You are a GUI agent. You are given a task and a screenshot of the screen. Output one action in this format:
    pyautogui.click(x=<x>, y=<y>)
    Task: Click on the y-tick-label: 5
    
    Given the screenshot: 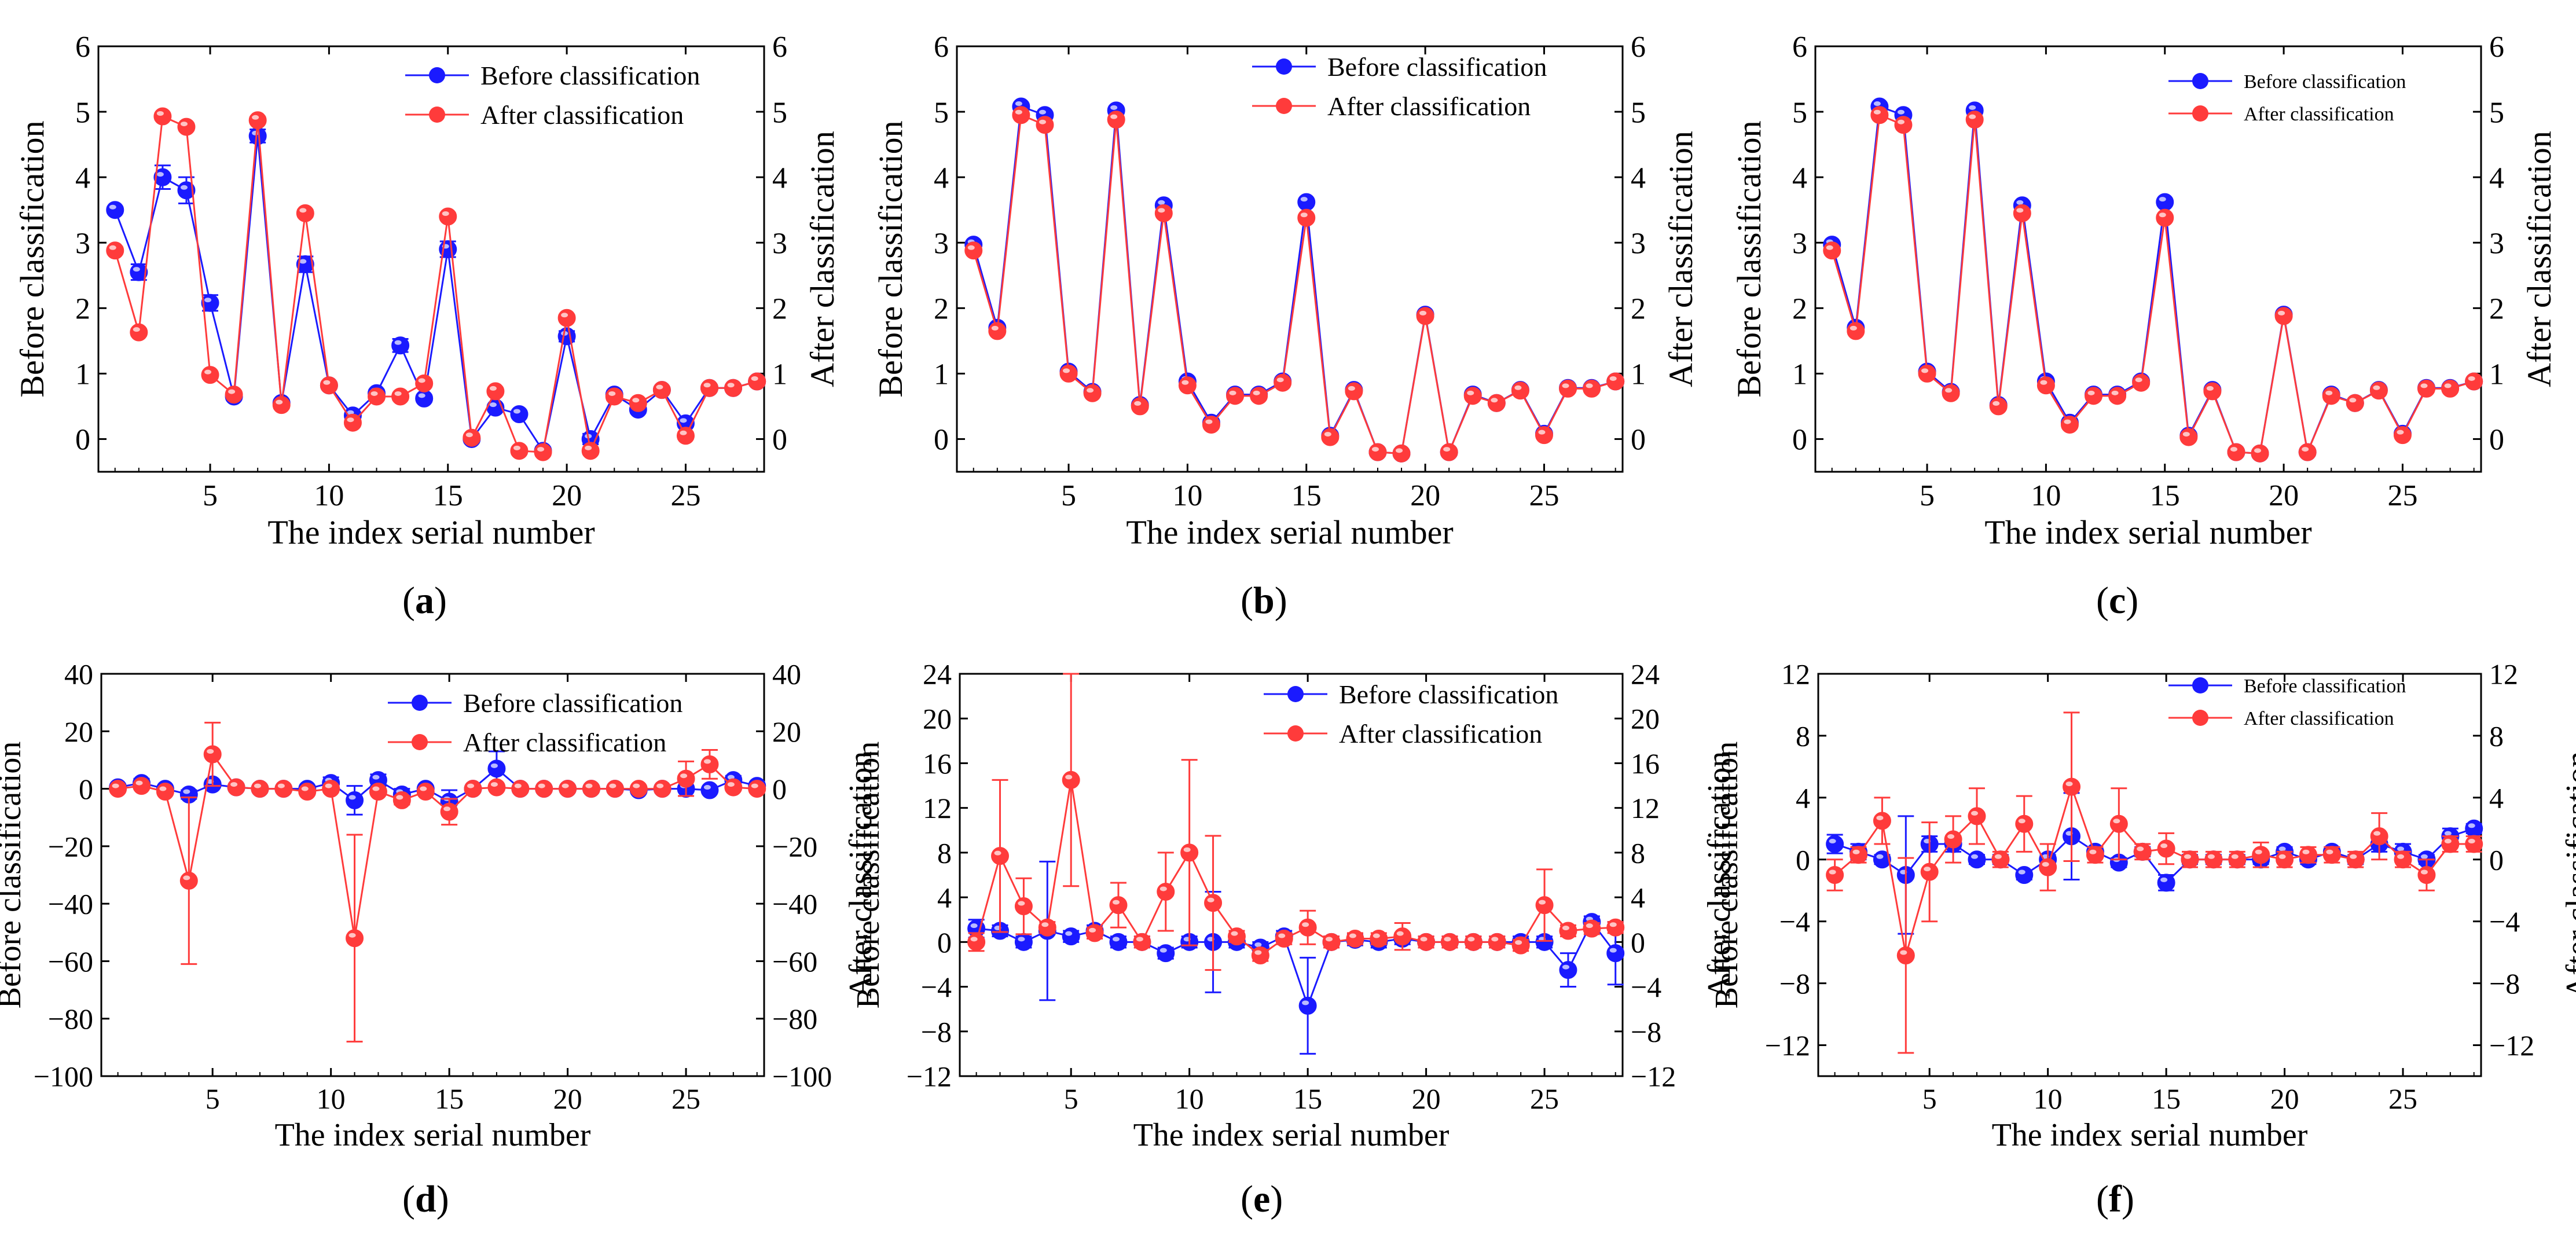 What is the action you would take?
    pyautogui.click(x=941, y=112)
    